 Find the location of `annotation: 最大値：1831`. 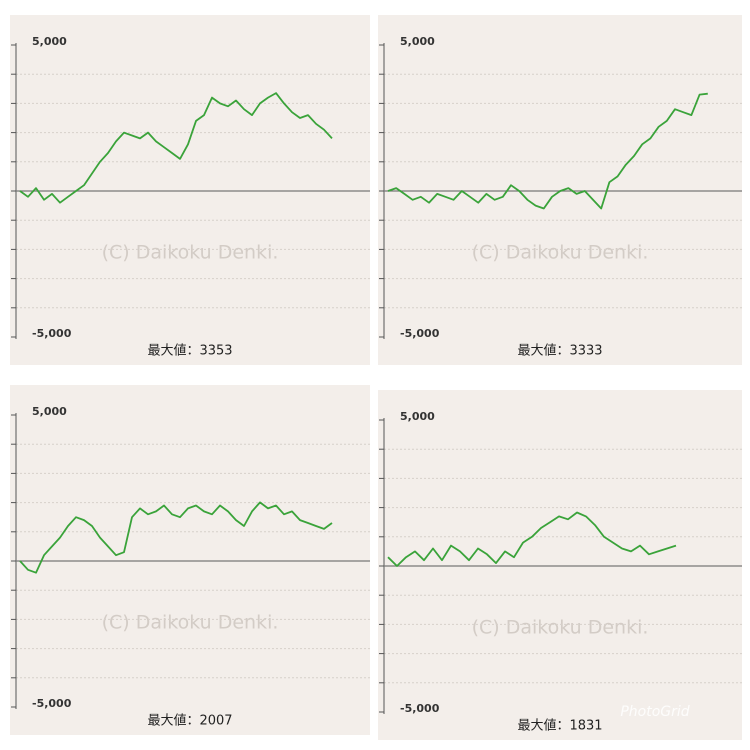

annotation: 最大値：1831 is located at coordinates (559, 726).